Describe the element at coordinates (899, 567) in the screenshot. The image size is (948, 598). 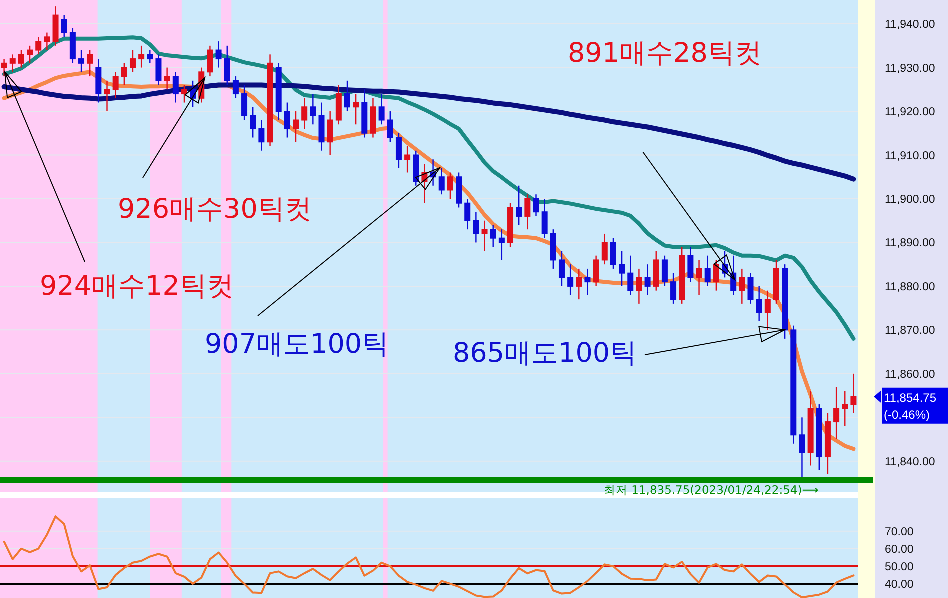
I see `y-tick-label: 50.00` at that location.